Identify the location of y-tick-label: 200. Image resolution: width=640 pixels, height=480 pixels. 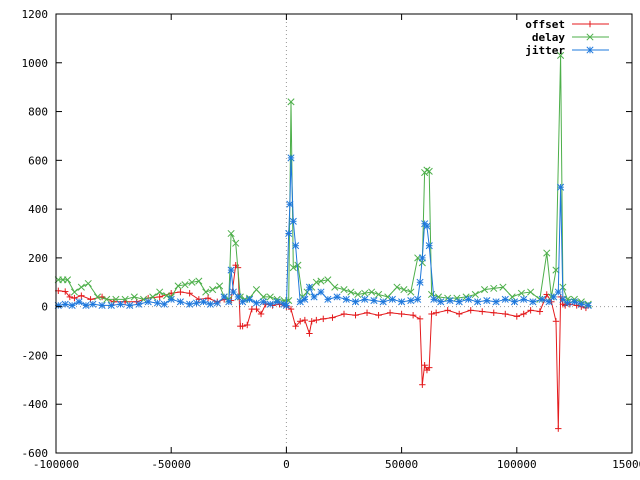
(38, 258).